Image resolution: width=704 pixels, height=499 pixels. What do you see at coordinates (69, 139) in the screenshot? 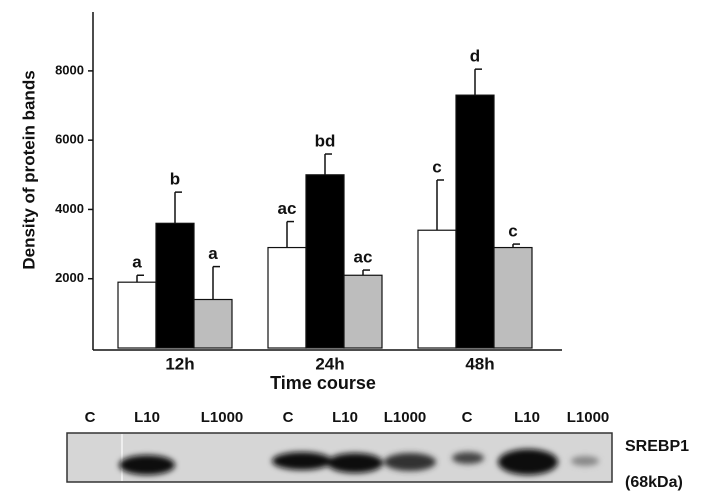
I see `y-tick-label: 6000` at bounding box center [69, 139].